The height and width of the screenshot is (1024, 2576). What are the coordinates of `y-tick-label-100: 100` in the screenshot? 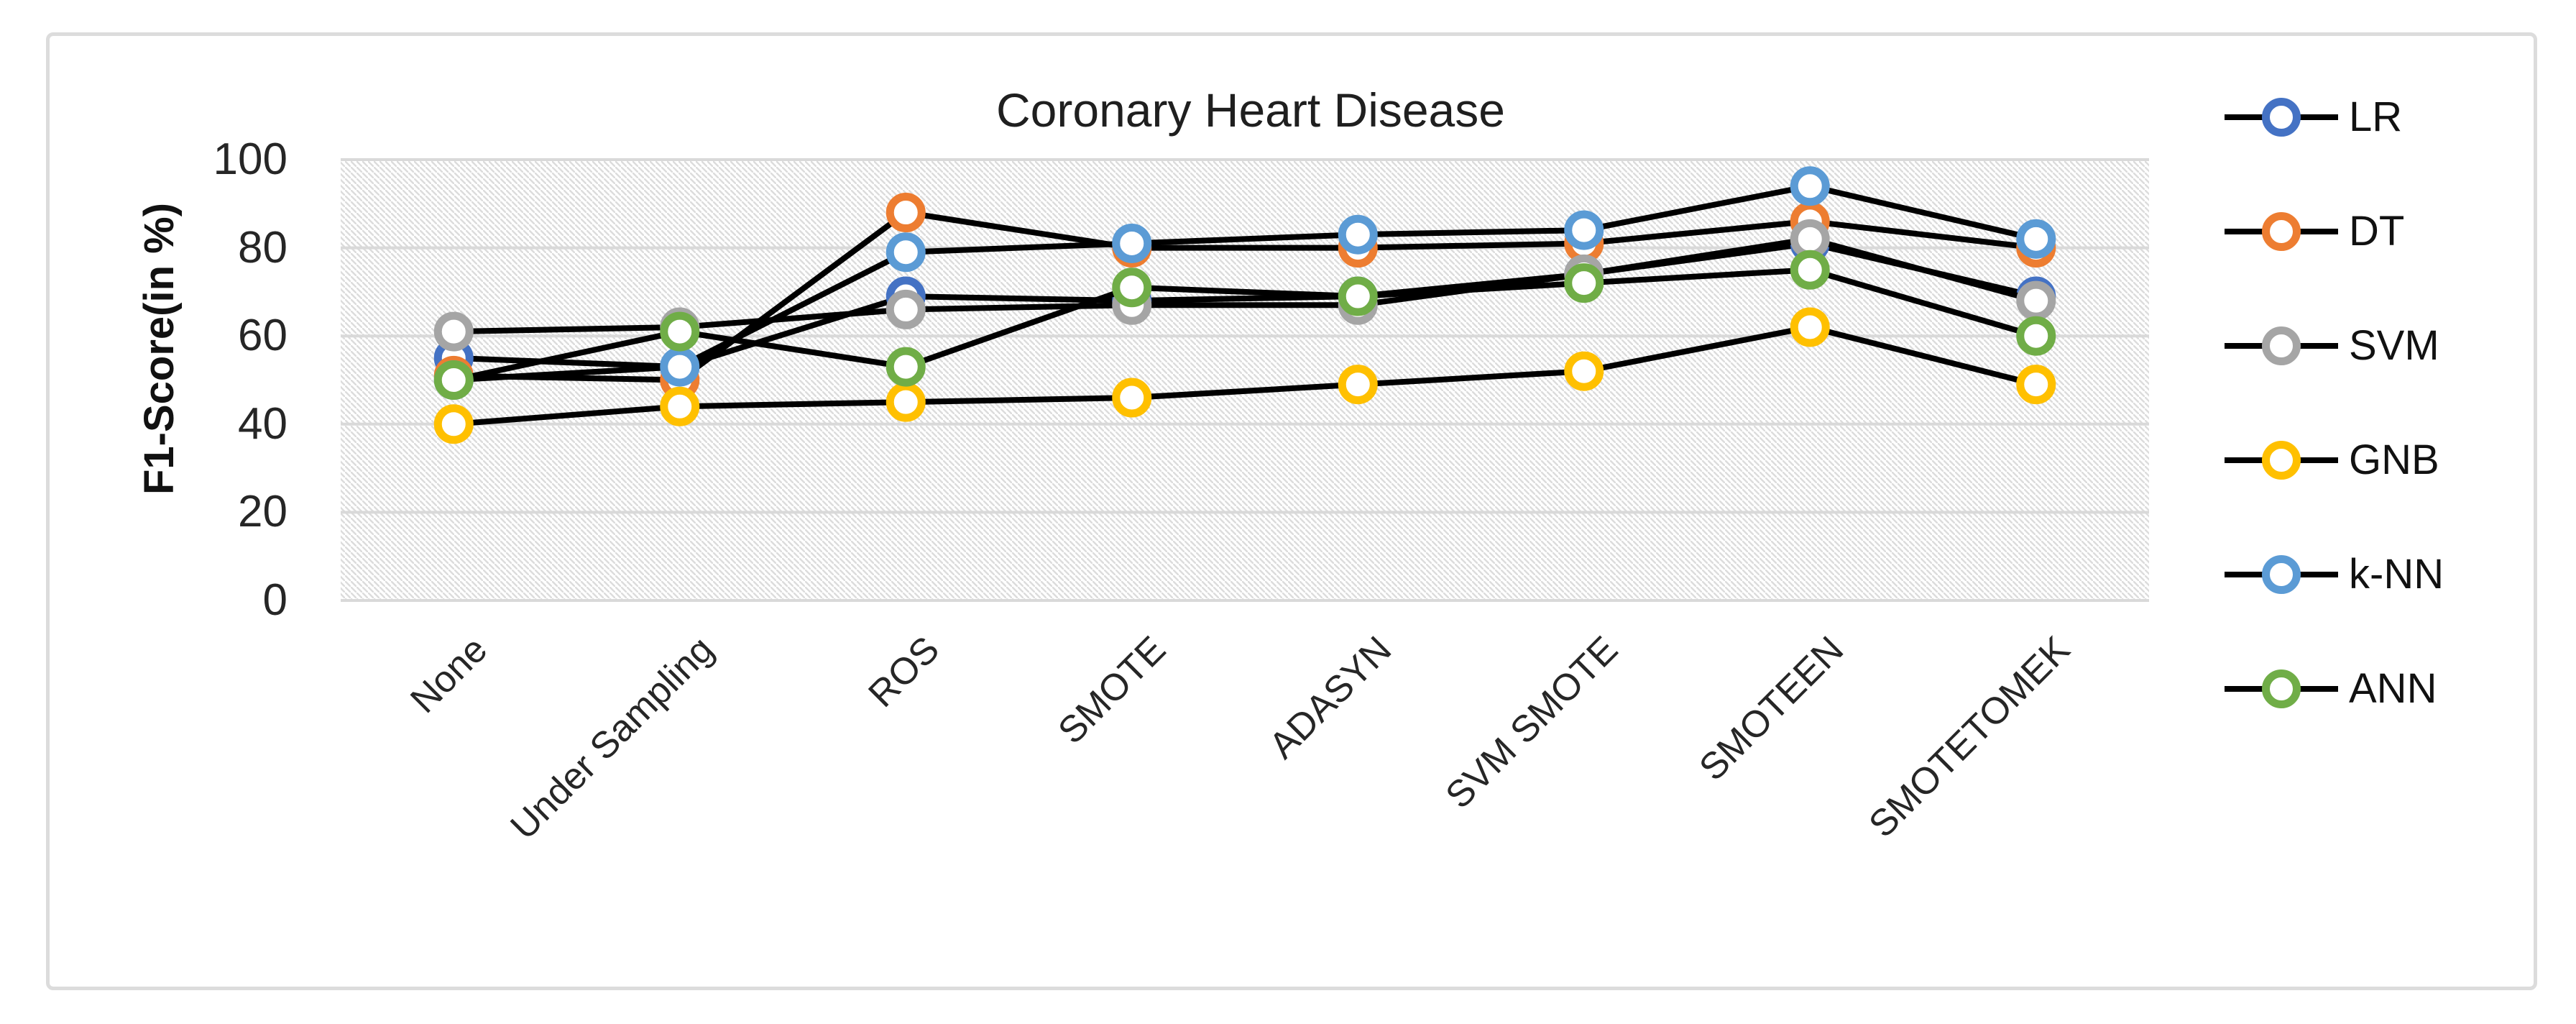 It's located at (250, 159).